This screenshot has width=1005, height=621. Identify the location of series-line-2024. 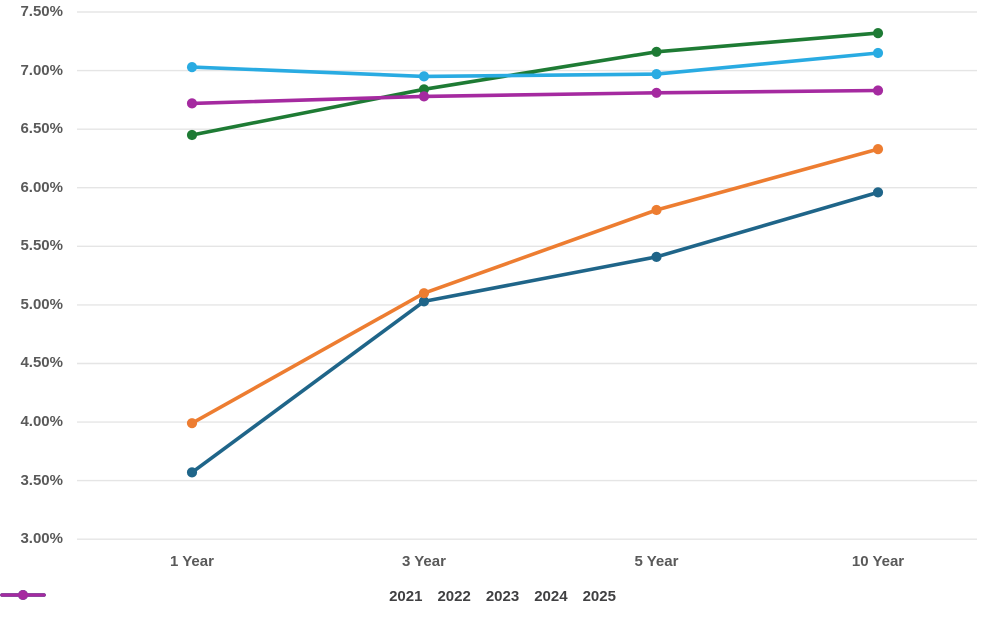
(535, 65).